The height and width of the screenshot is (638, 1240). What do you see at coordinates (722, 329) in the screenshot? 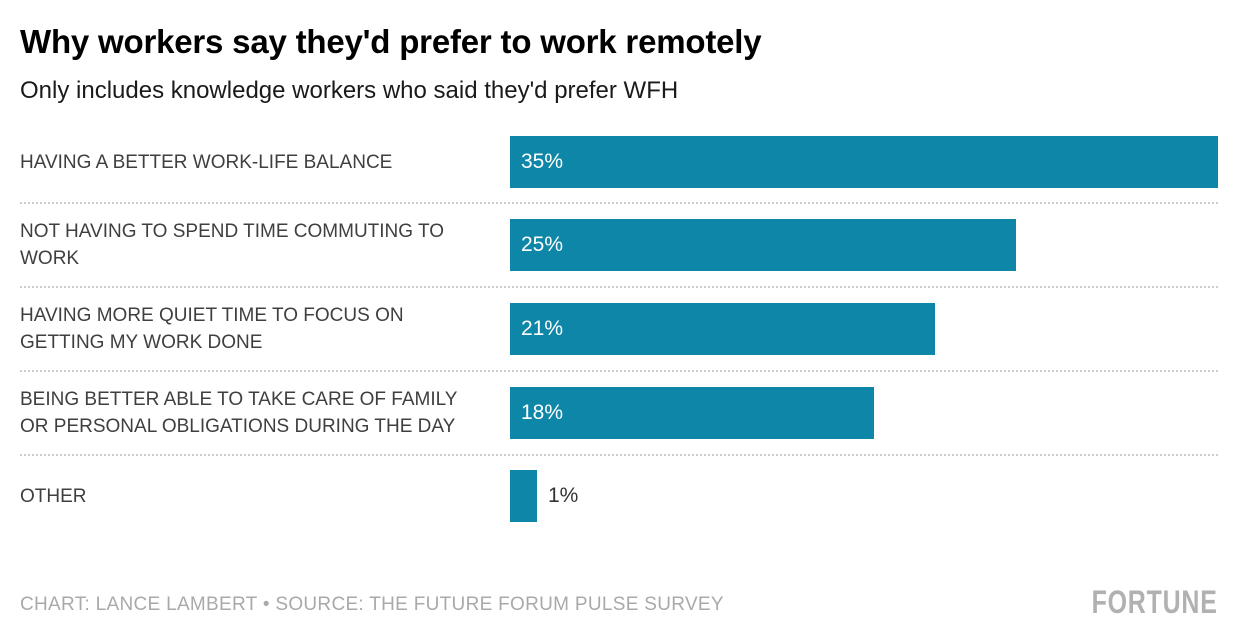
I see `bar: 21%` at bounding box center [722, 329].